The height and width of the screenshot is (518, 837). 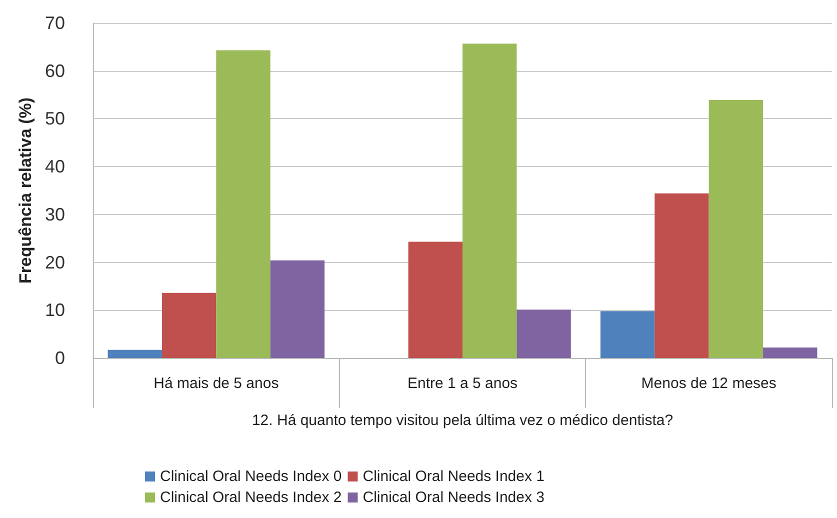 What do you see at coordinates (453, 497) in the screenshot?
I see `legend-label: Clinical Oral Needs Index 3` at bounding box center [453, 497].